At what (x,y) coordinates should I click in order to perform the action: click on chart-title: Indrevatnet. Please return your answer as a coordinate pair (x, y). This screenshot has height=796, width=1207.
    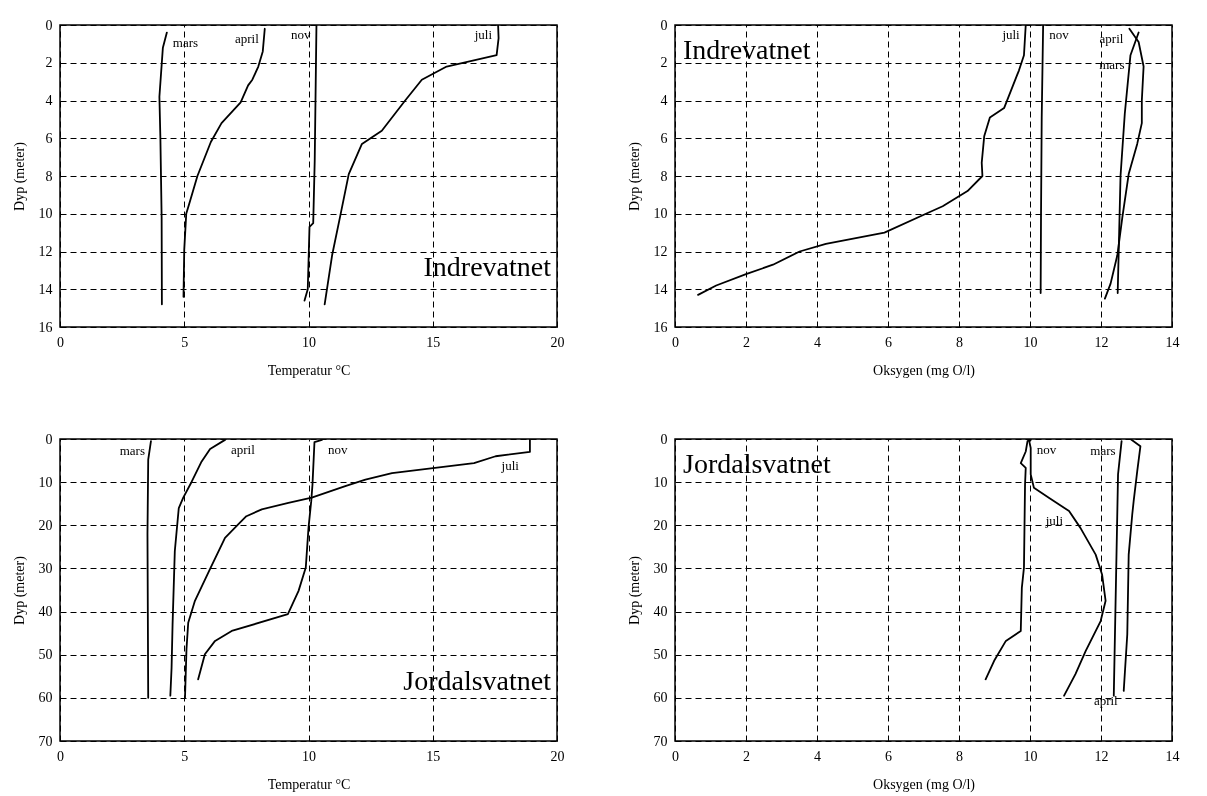
    Looking at the image, I should click on (747, 49).